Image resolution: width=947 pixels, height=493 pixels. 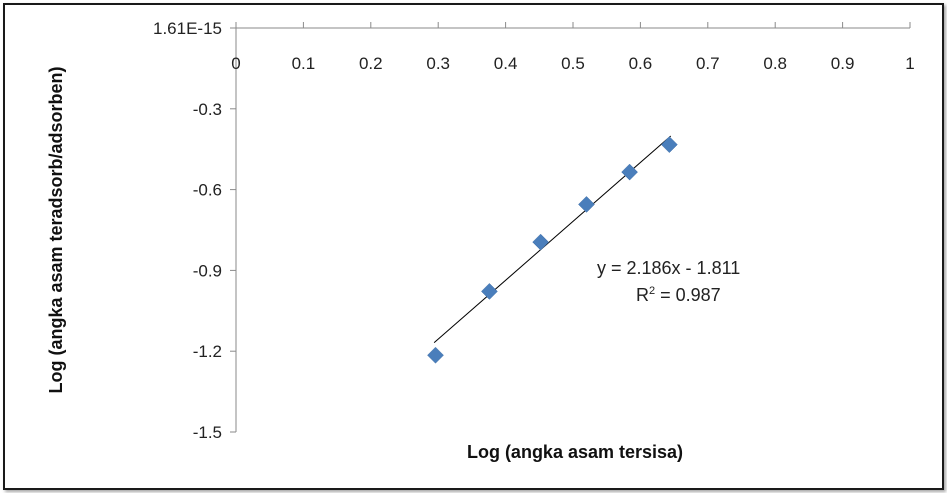 I want to click on y-tick-label: -0.9, so click(x=207, y=270).